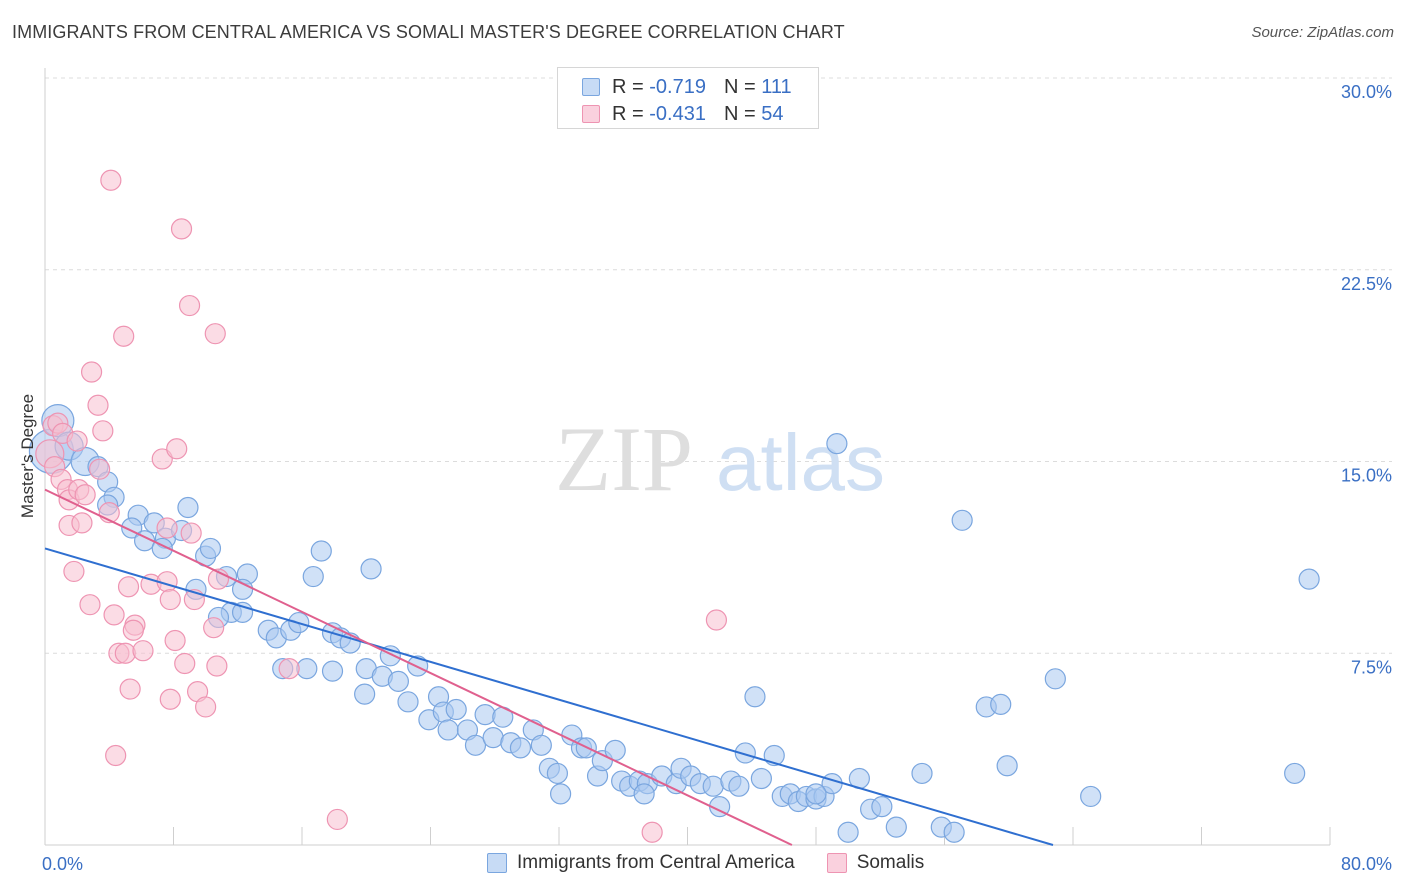 Image resolution: width=1406 pixels, height=892 pixels. I want to click on watermark-zip: ZIP, so click(624, 459).